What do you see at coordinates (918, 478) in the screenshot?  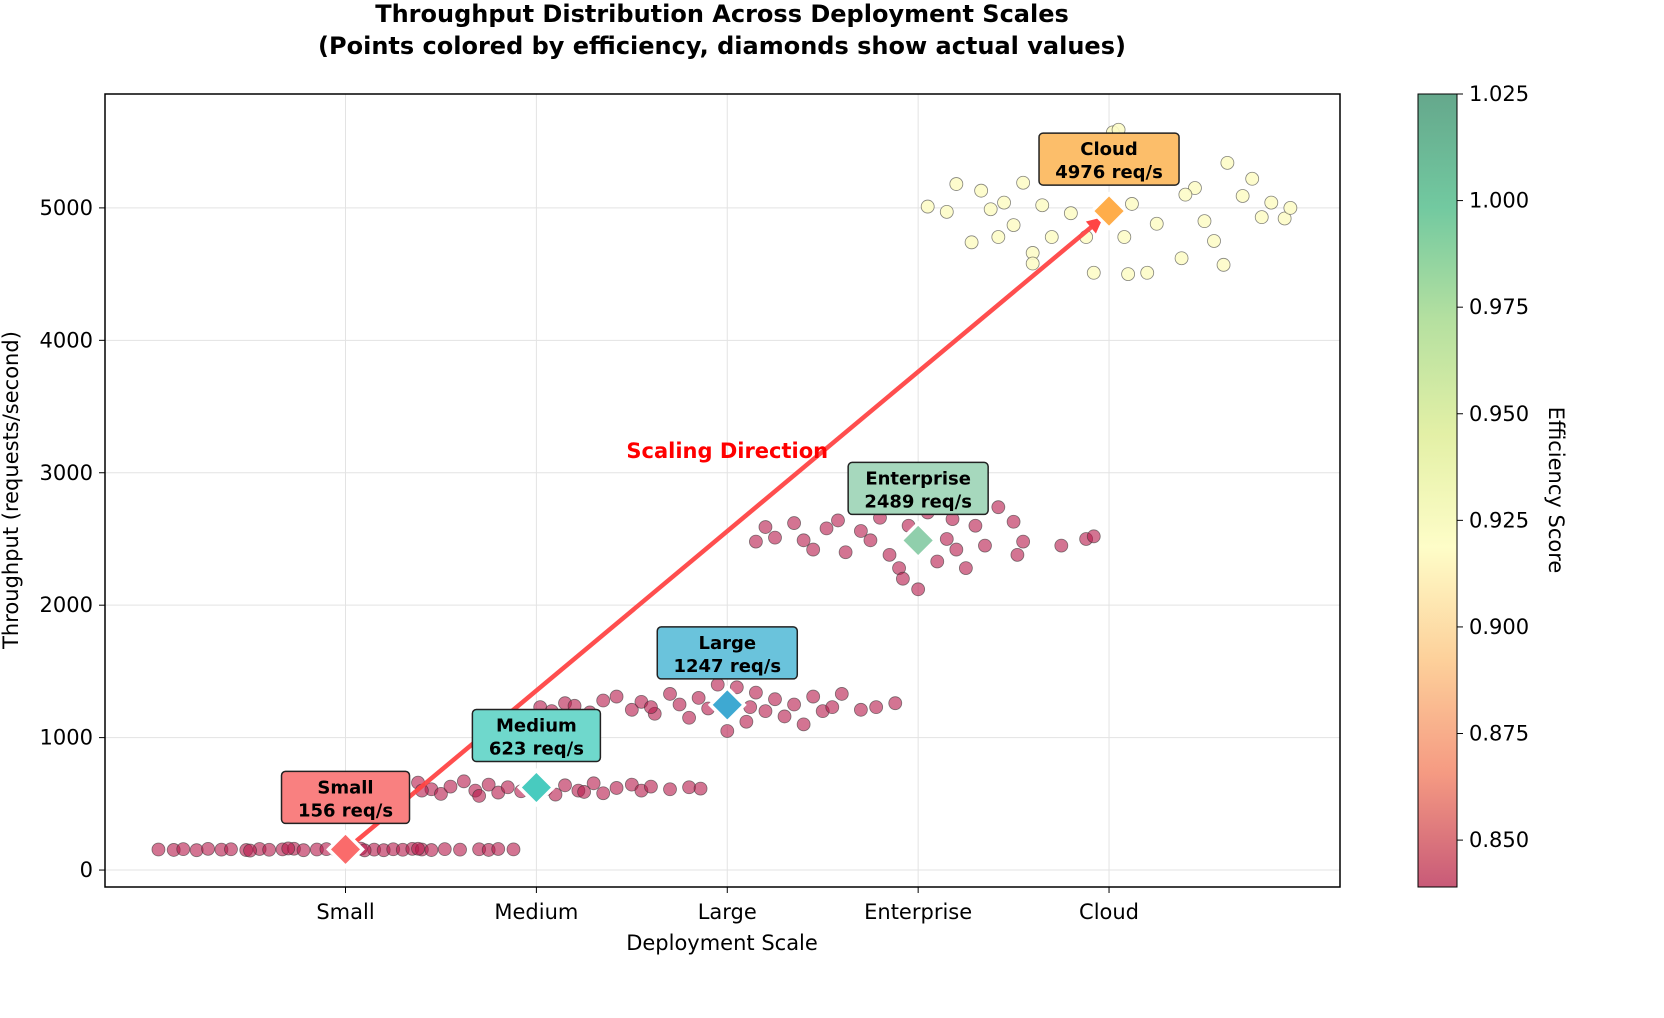 I see `value-label-category: Enterprise` at bounding box center [918, 478].